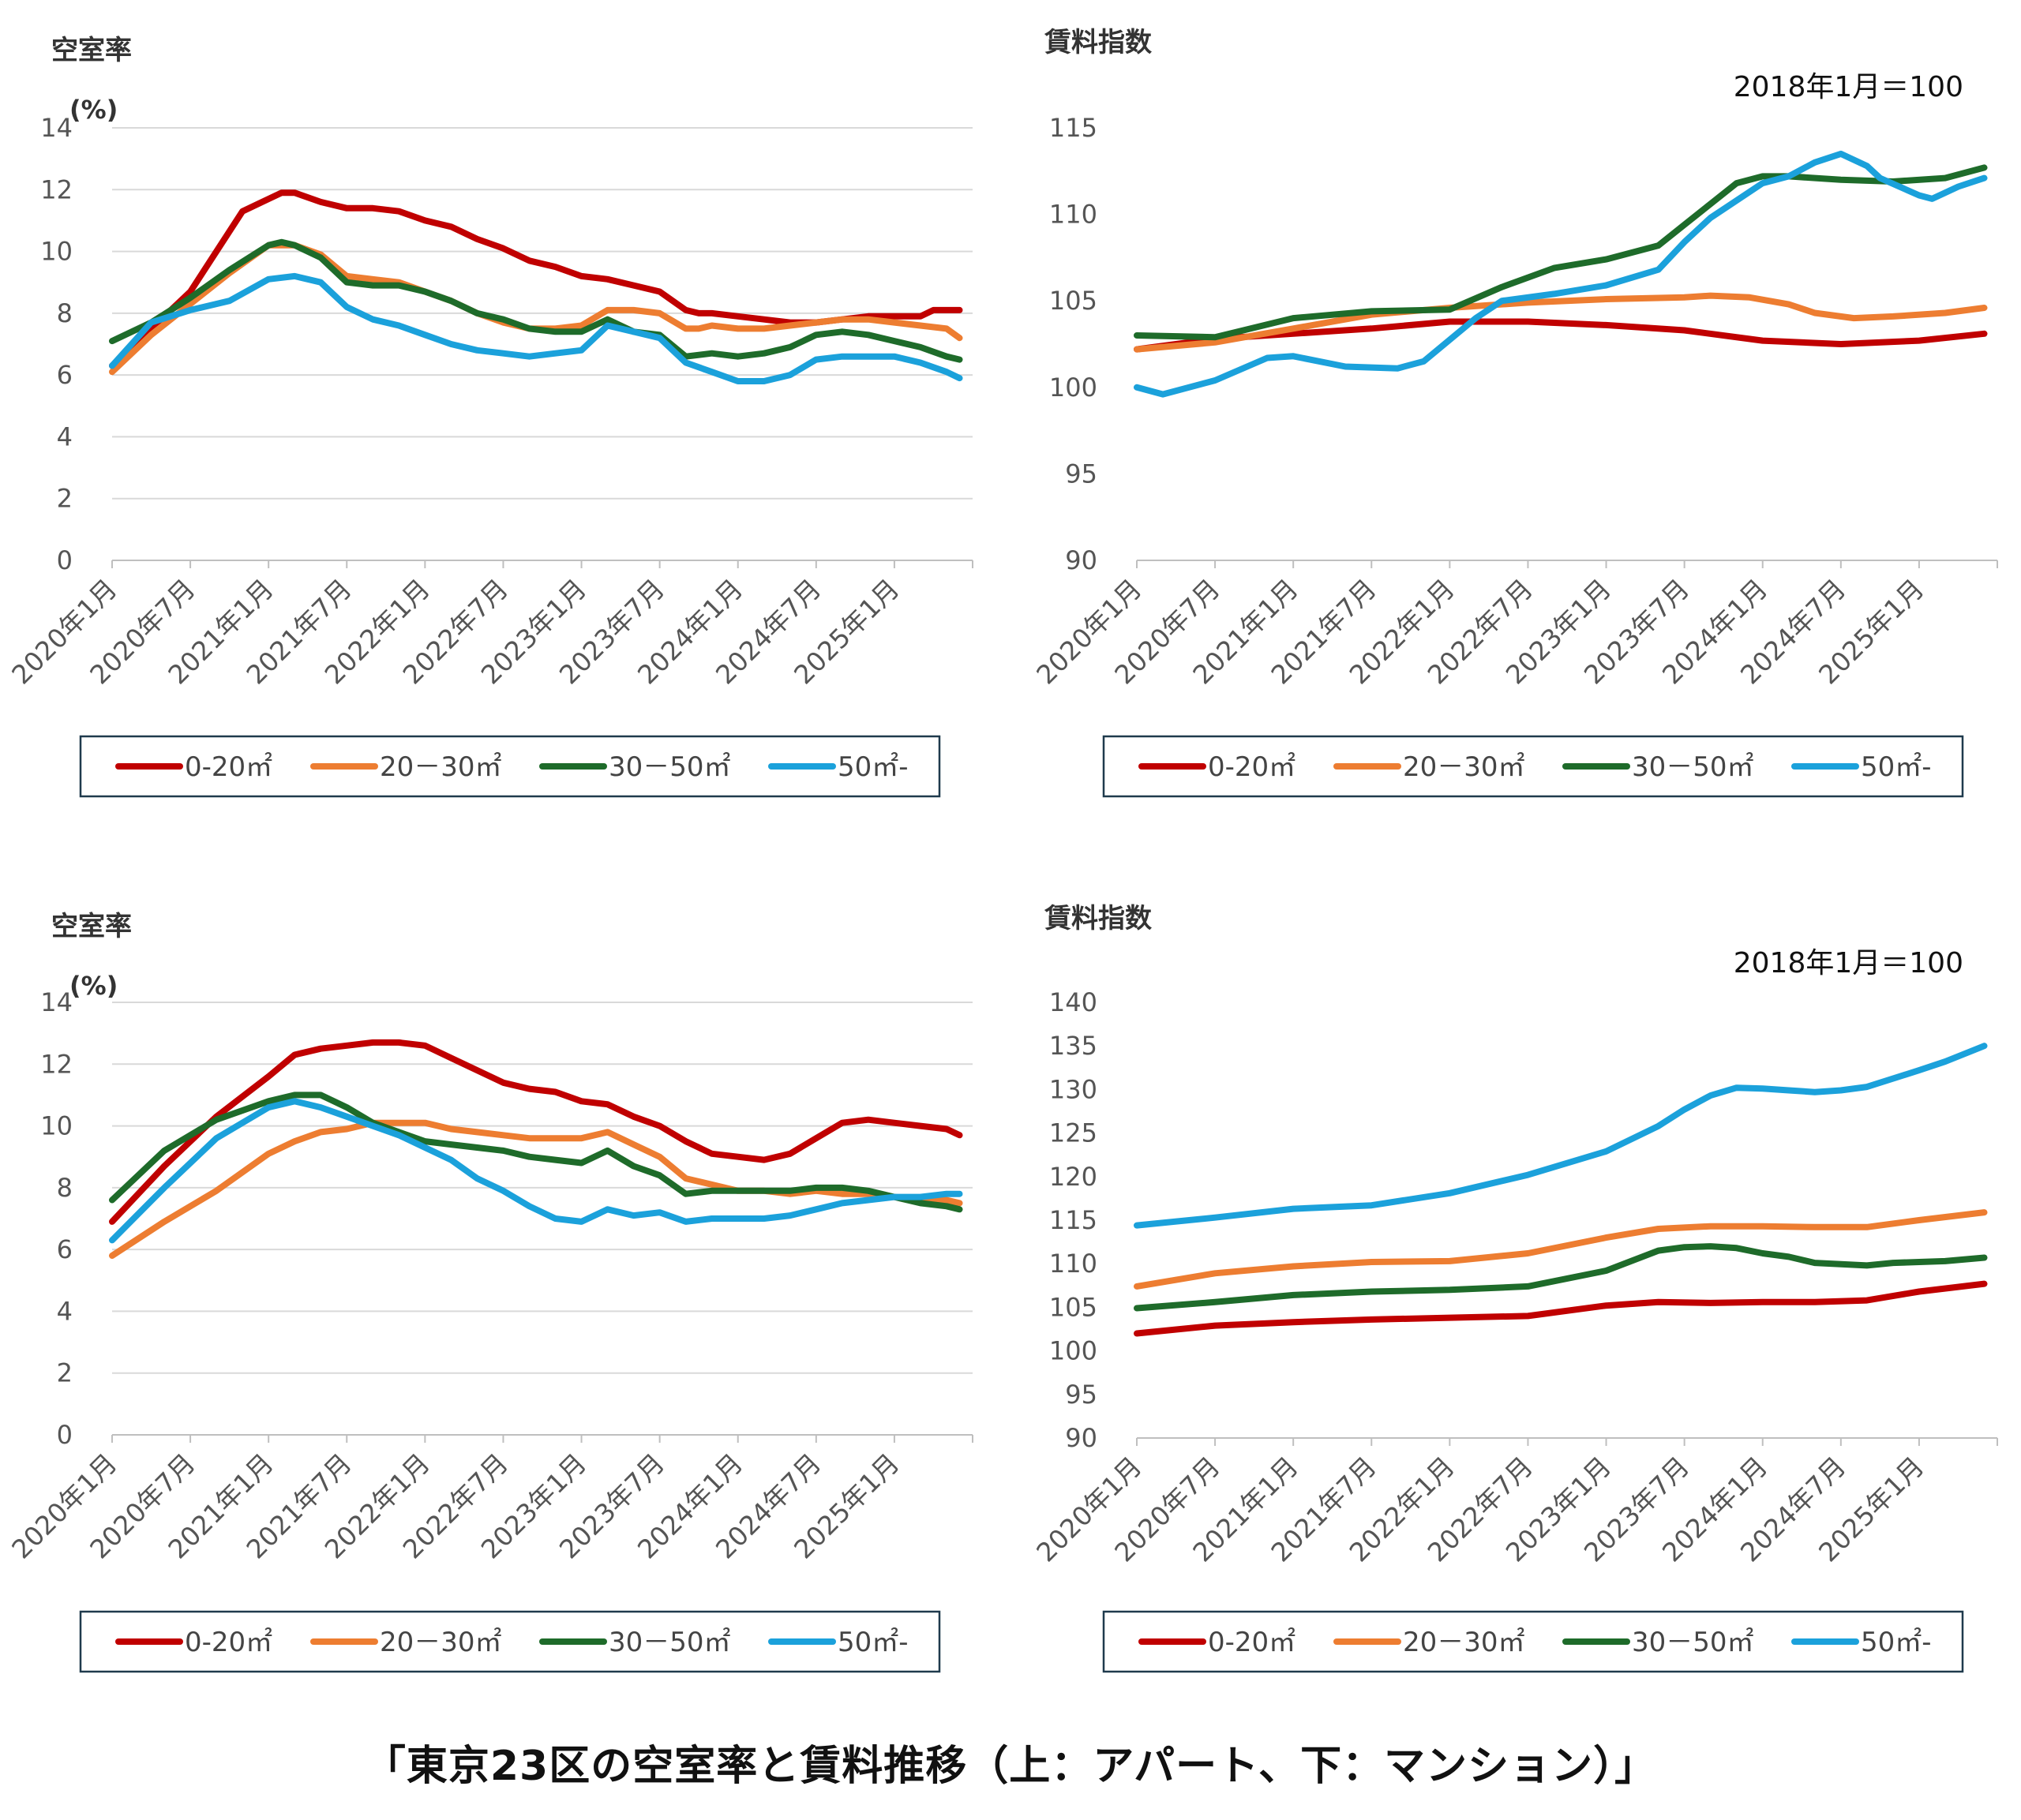  I want to click on y-tick-label: 125, so click(1073, 1133).